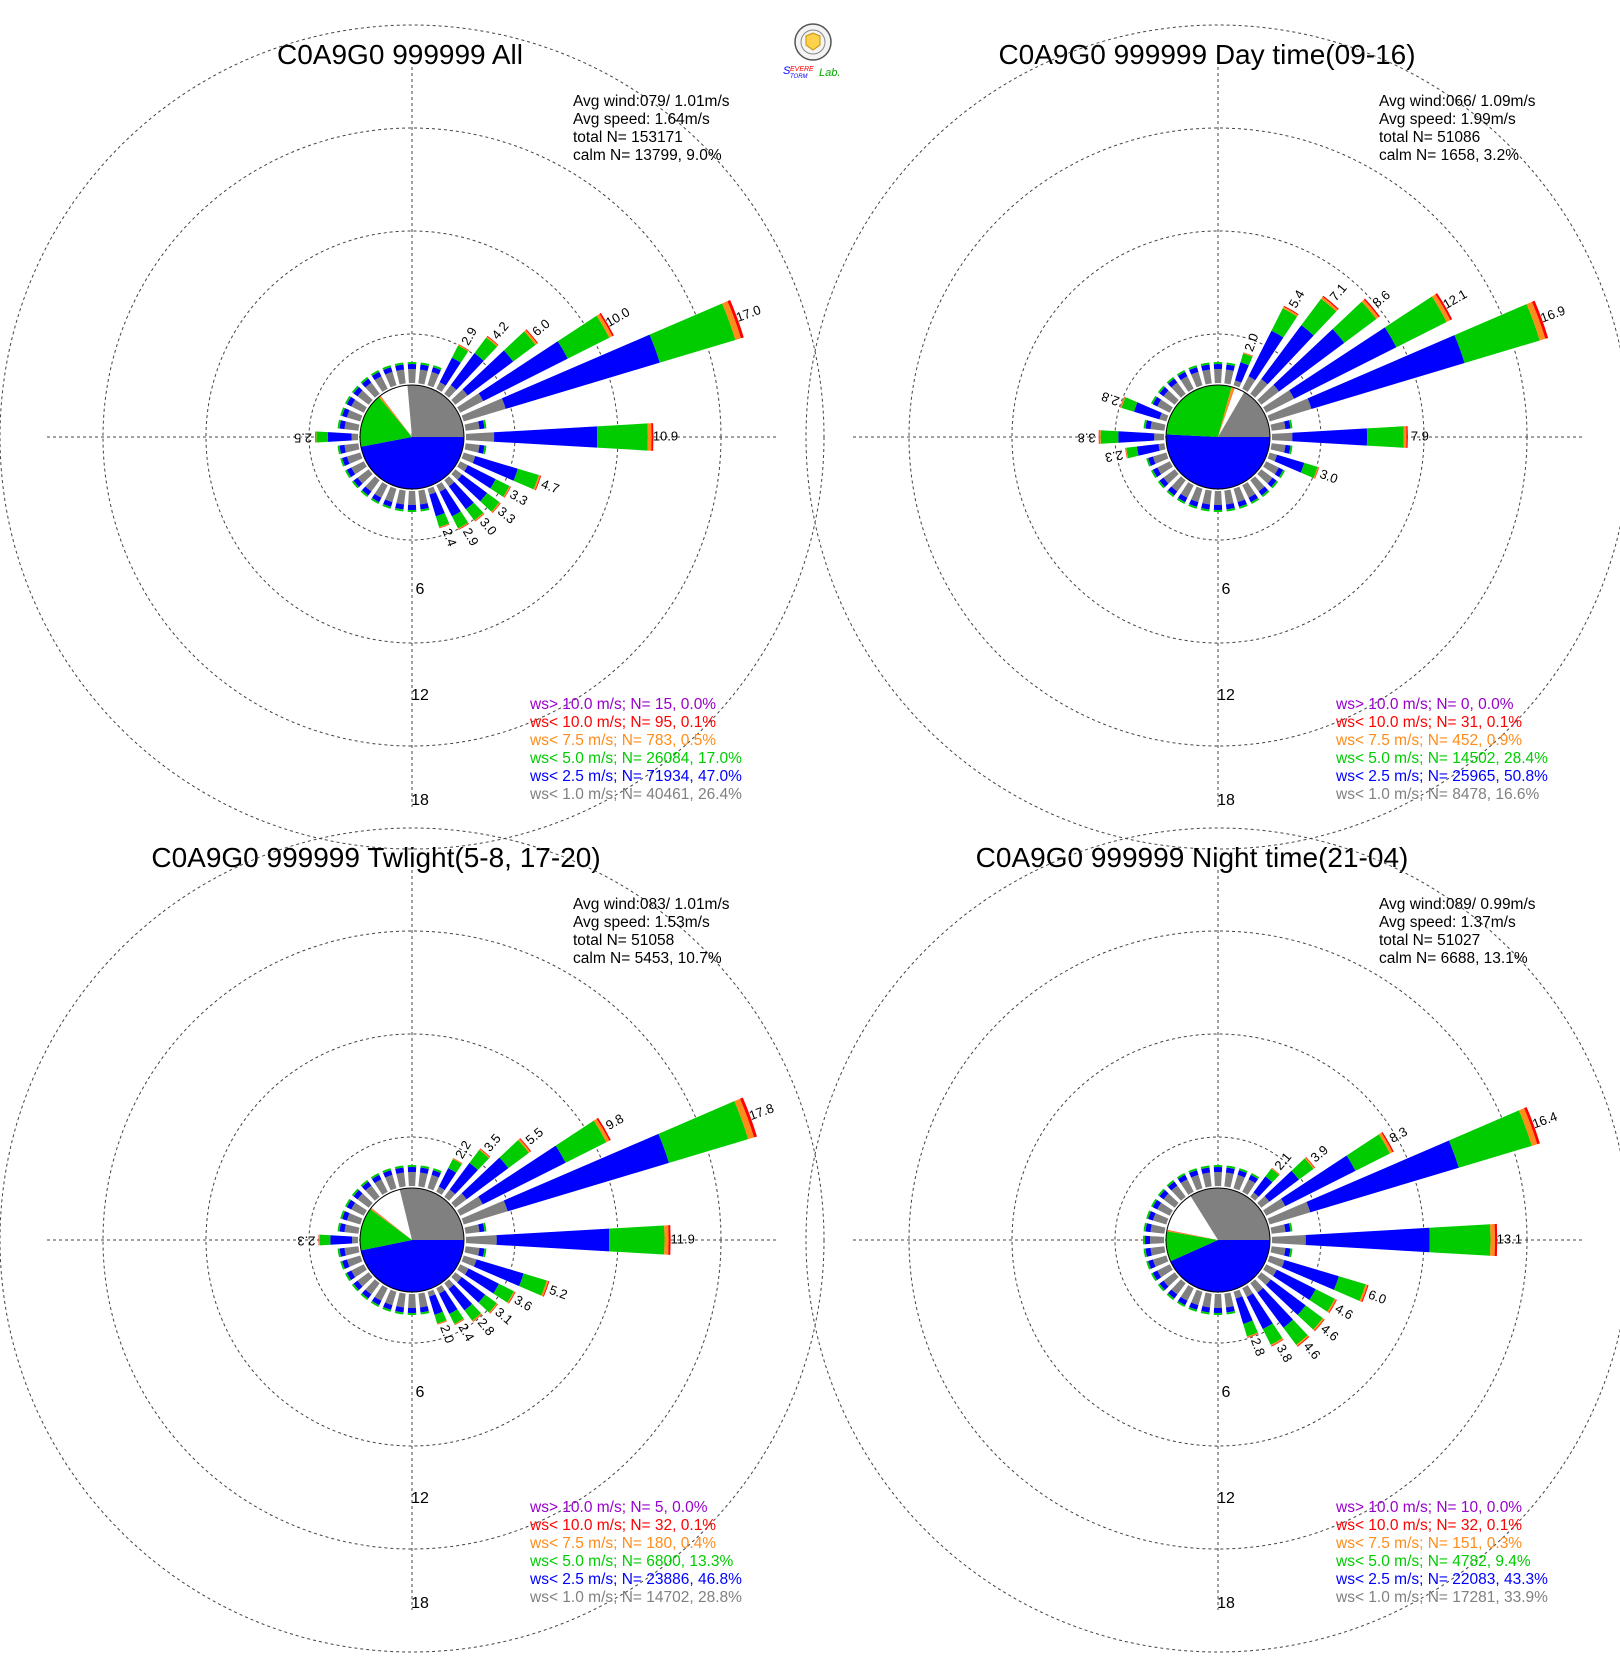 The width and height of the screenshot is (1620, 1660). I want to click on stat-line: total N= 153171, so click(628, 137).